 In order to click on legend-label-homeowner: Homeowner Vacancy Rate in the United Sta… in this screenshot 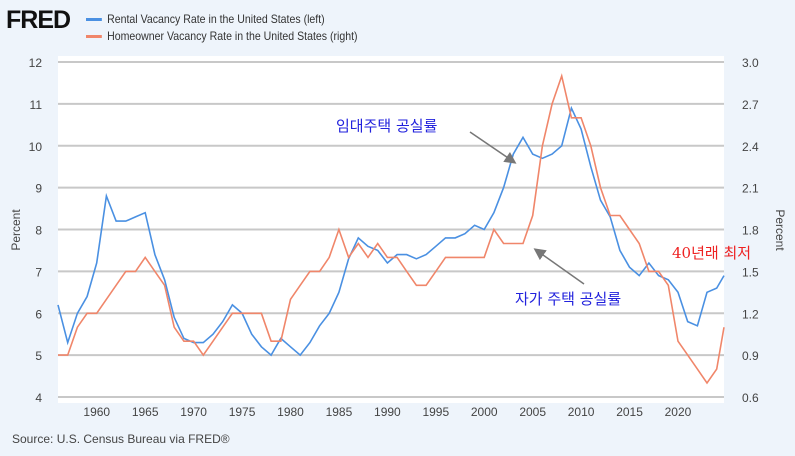, I will do `click(232, 36)`.